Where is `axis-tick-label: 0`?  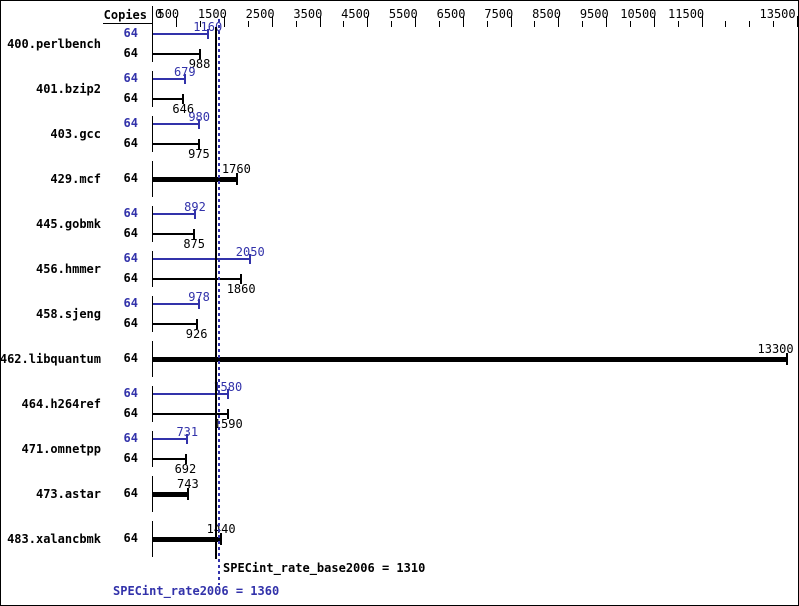 axis-tick-label: 0 is located at coordinates (159, 14).